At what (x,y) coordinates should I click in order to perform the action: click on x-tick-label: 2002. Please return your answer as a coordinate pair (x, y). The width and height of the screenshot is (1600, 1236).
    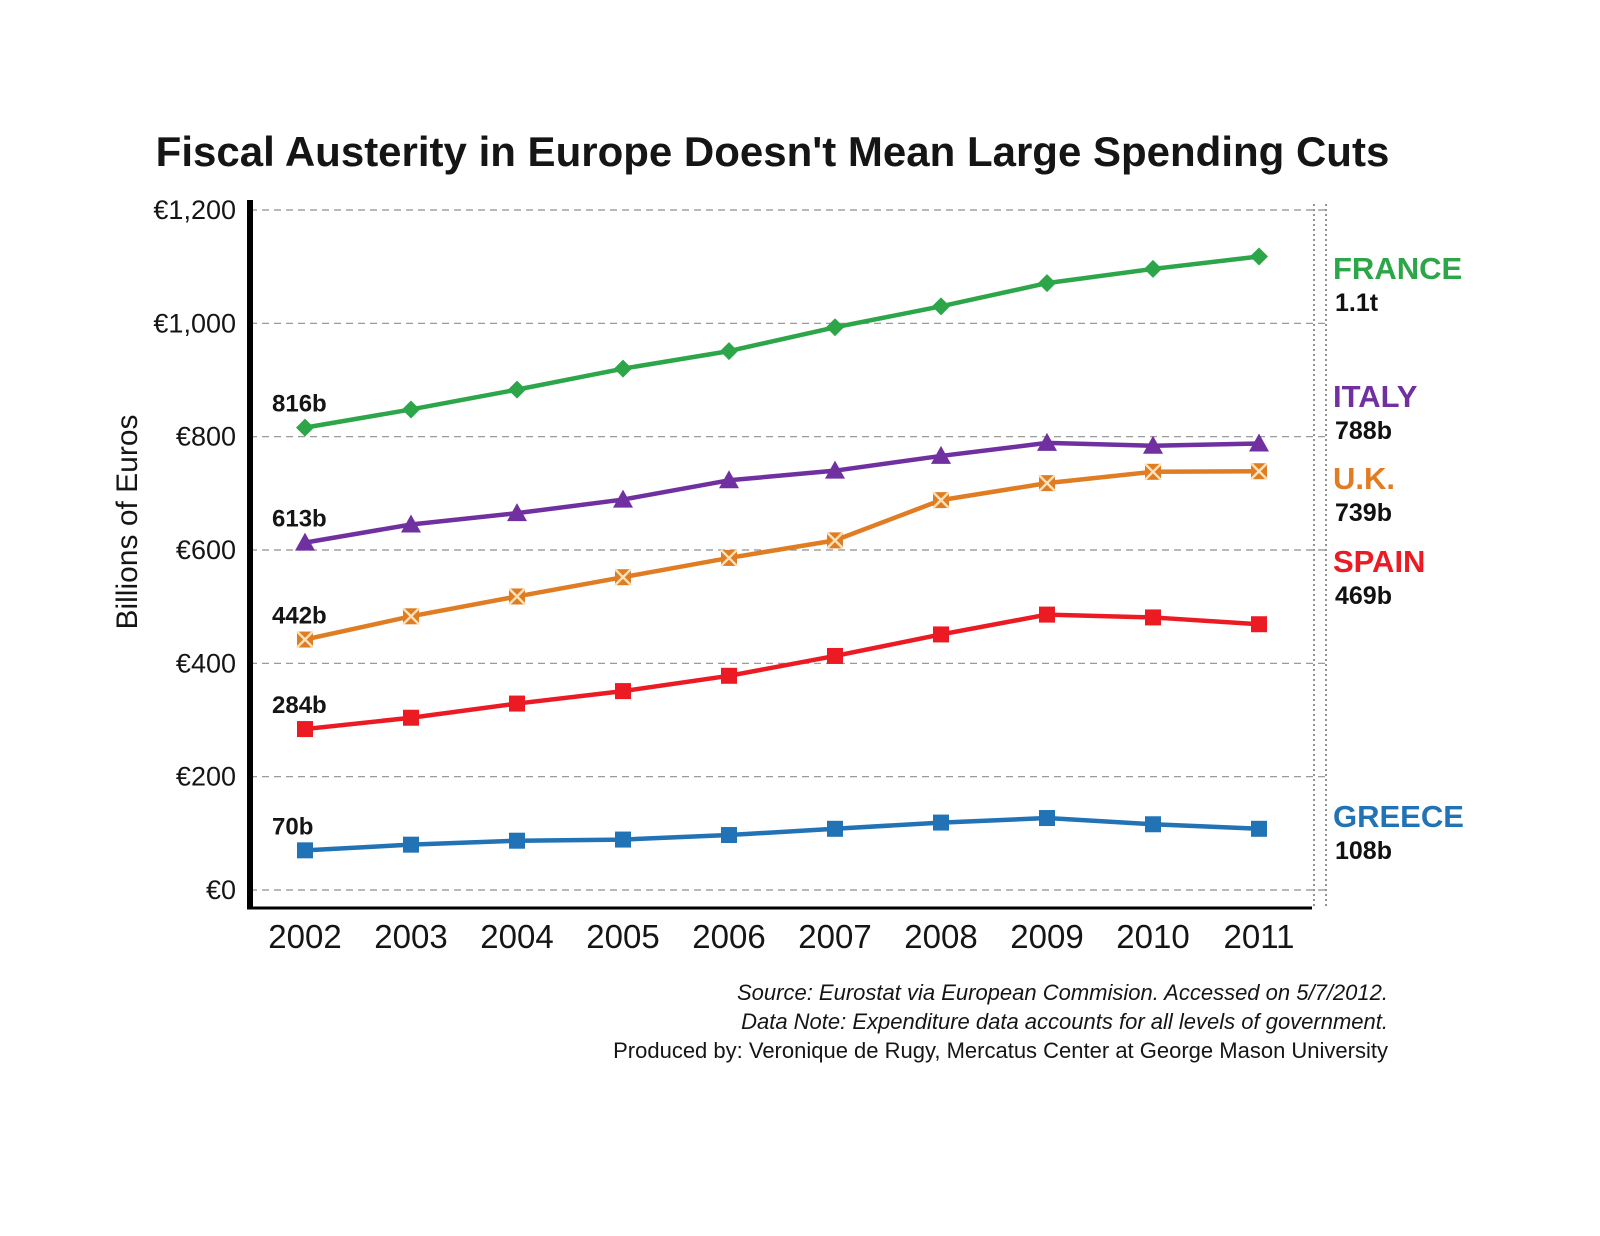
    Looking at the image, I should click on (304, 936).